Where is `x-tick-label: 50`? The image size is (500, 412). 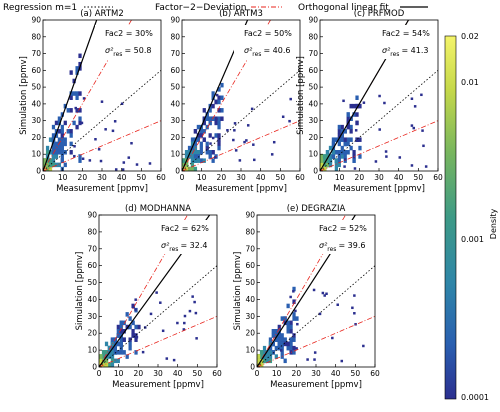 x-tick-label: 50 is located at coordinates (281, 177).